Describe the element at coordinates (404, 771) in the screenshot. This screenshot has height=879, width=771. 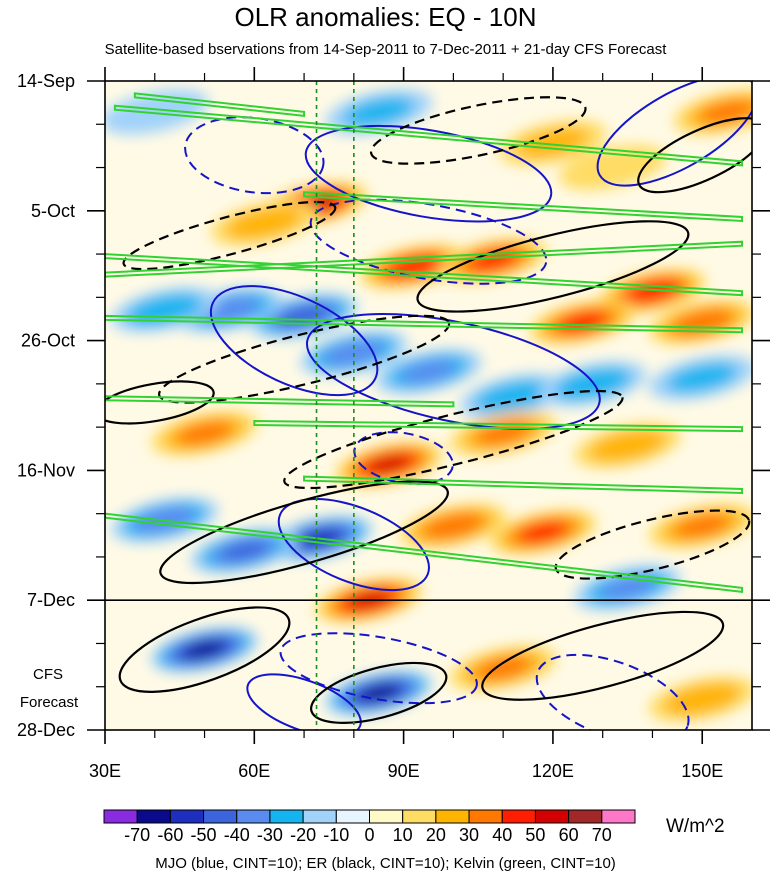
I see `x-tick-label: 90E` at that location.